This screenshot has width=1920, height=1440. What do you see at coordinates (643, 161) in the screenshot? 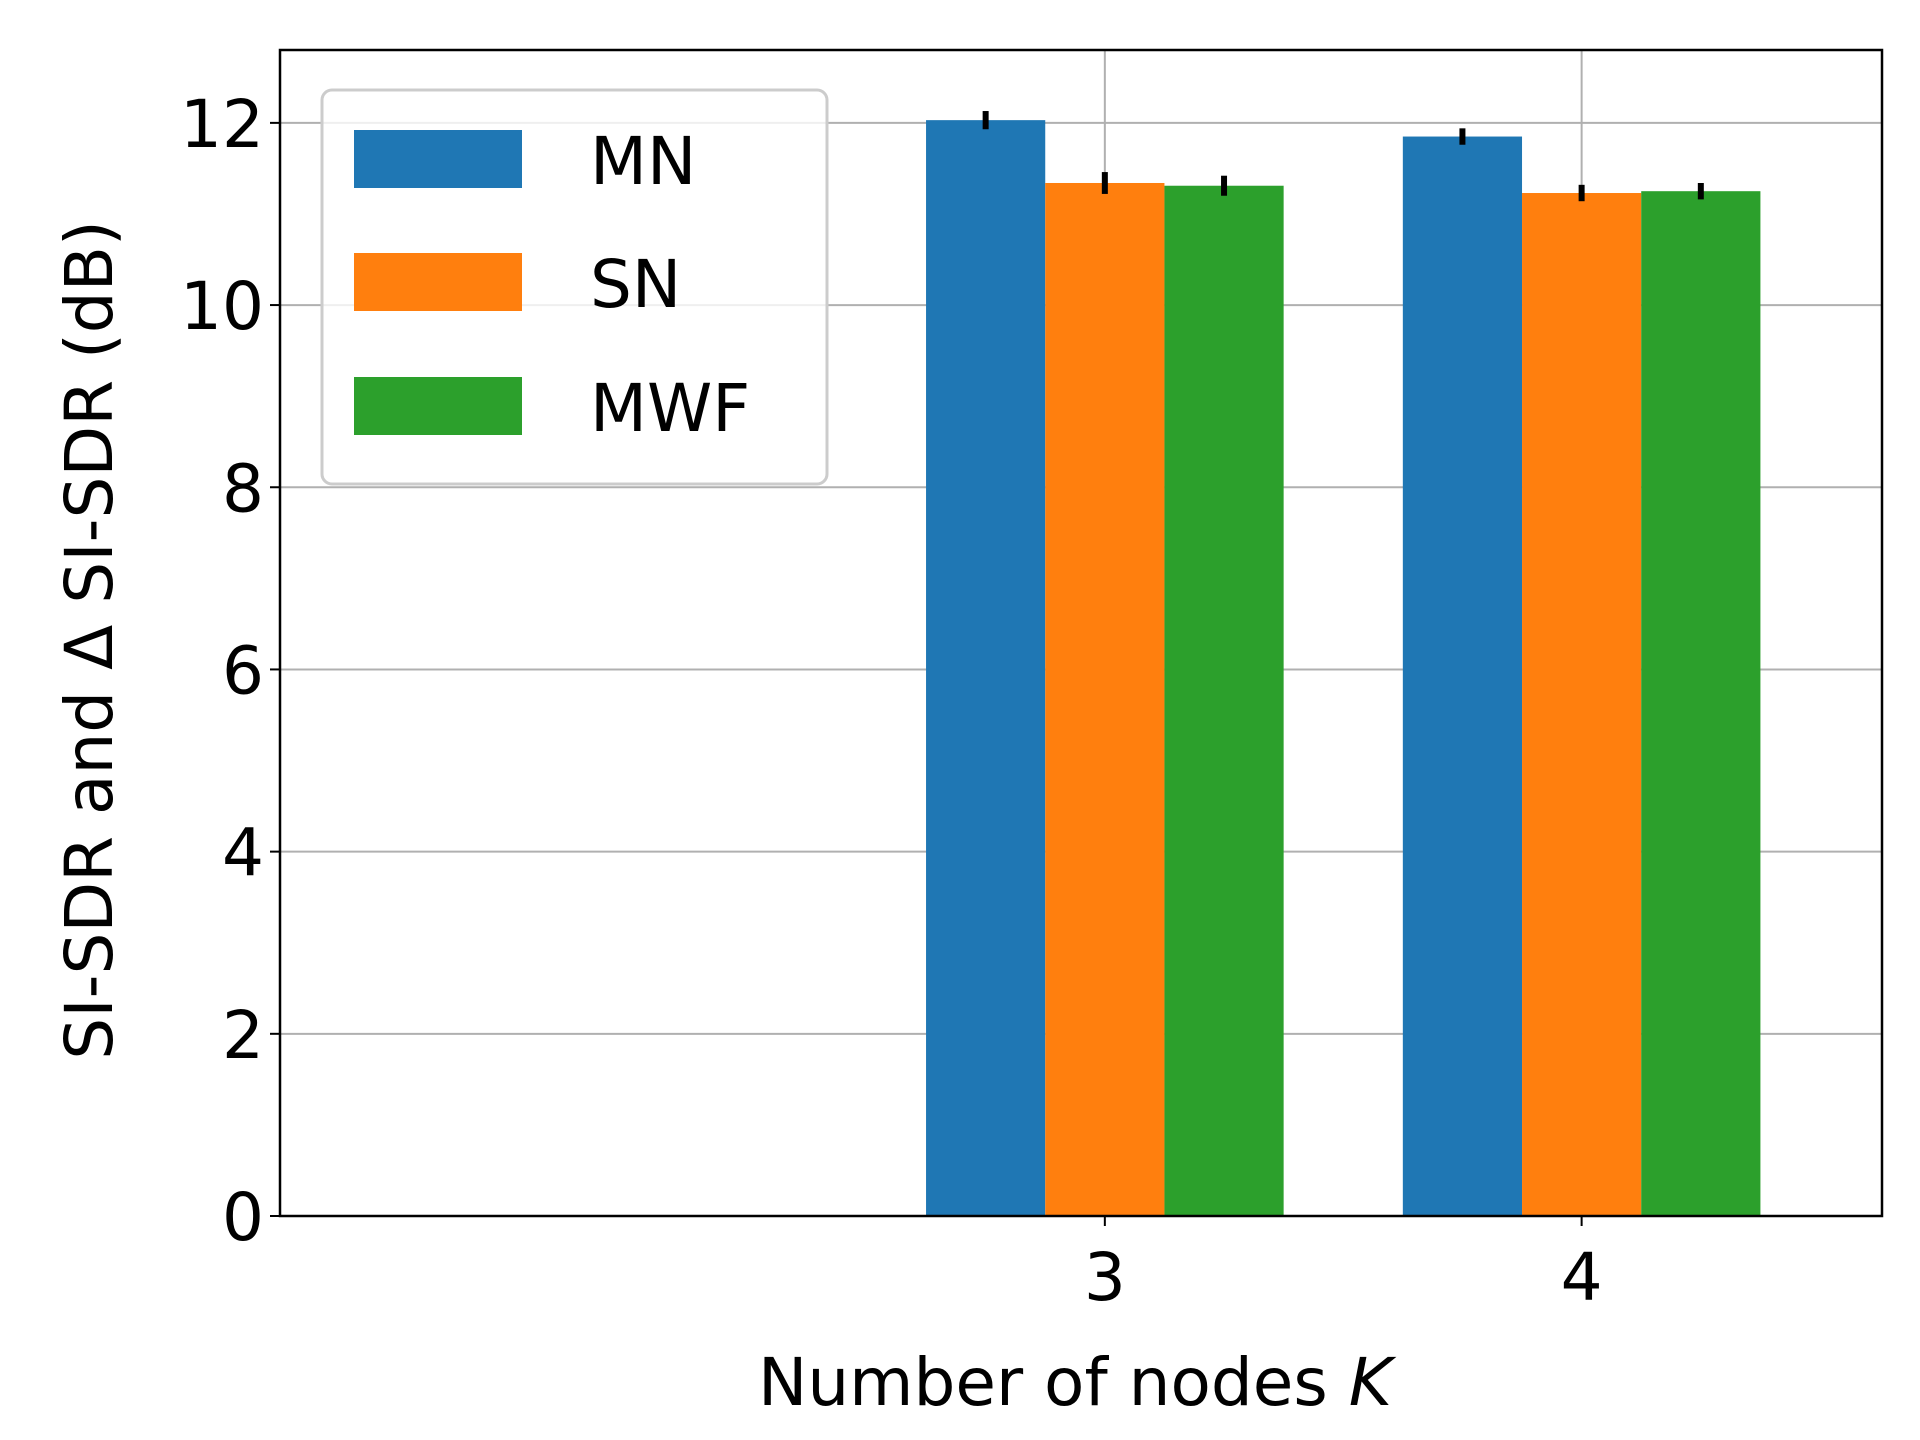
I see `legend-label-mn: MN` at bounding box center [643, 161].